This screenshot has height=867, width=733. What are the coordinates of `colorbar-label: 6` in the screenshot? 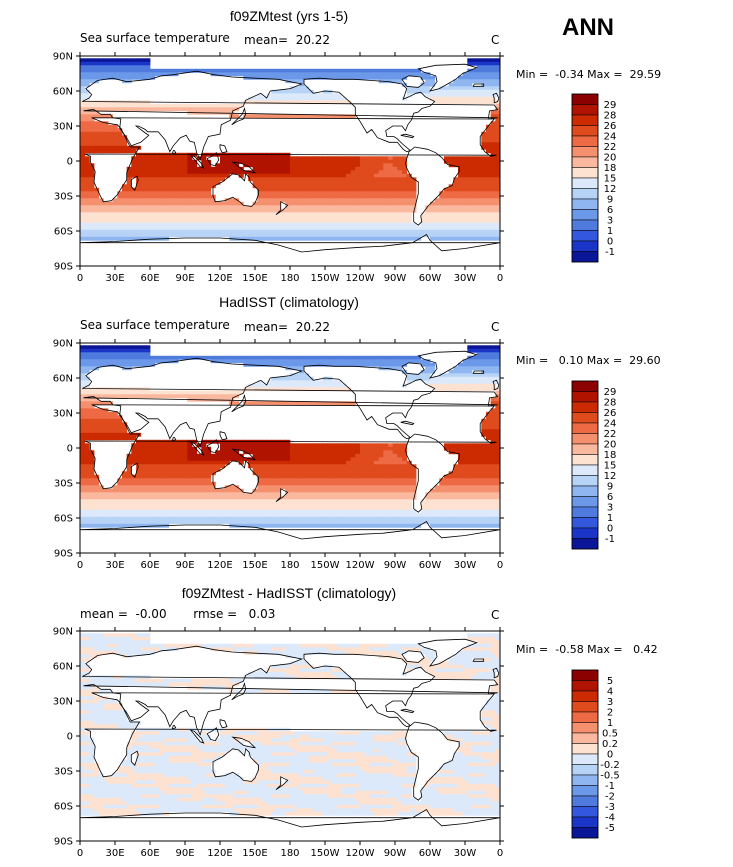 It's located at (610, 497).